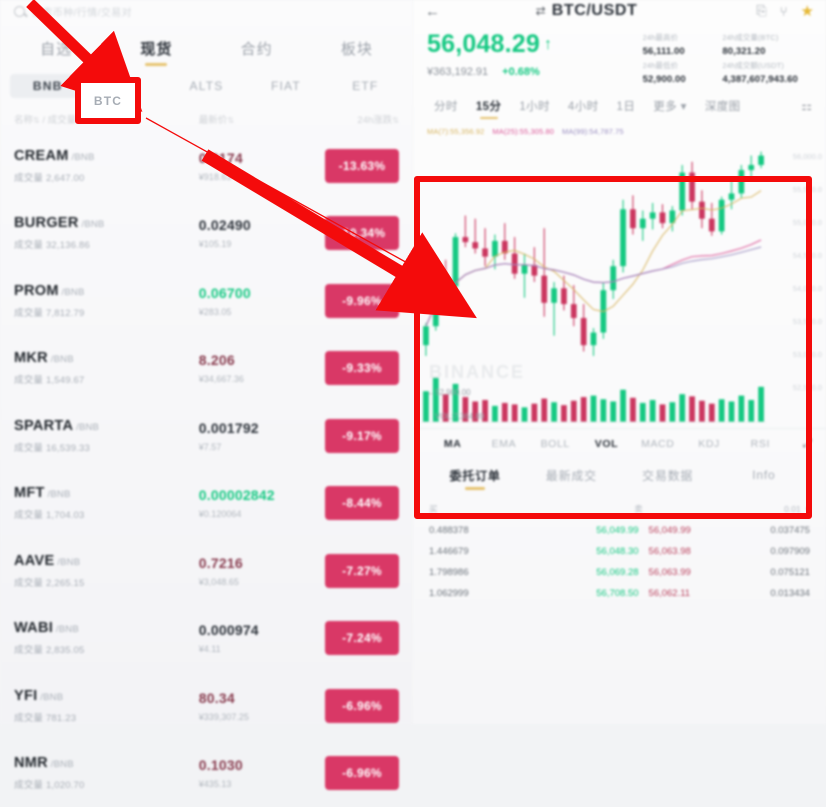 Image resolution: width=826 pixels, height=807 pixels. Describe the element at coordinates (365, 86) in the screenshot. I see `chip-etf: ETF` at that location.